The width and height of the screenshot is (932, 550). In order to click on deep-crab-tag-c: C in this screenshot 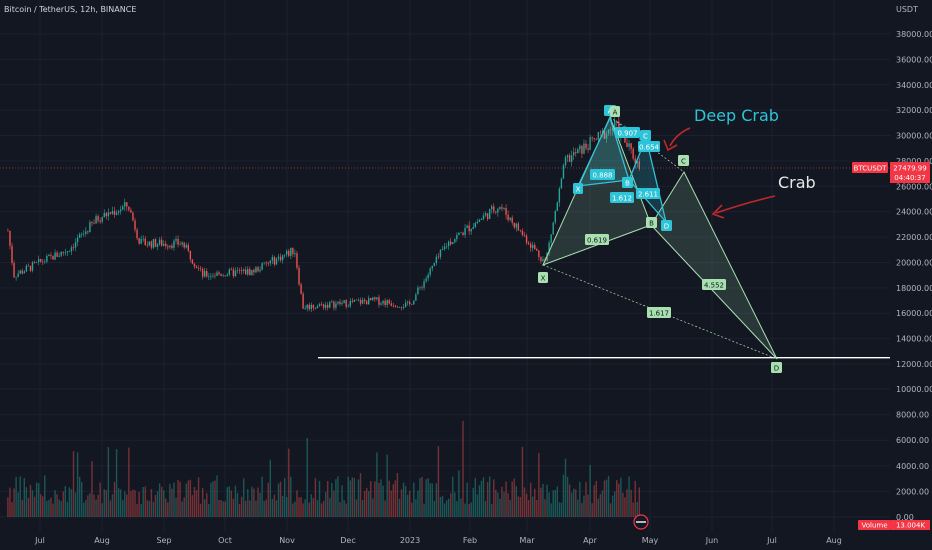, I will do `click(645, 135)`.